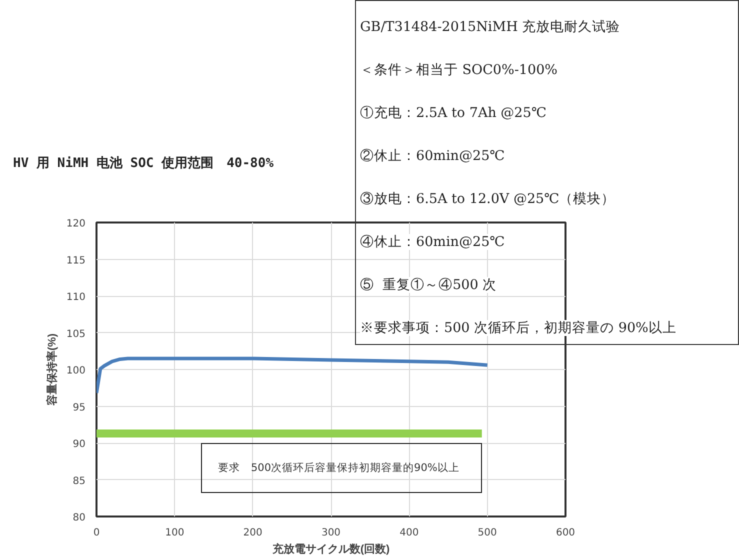 The width and height of the screenshot is (739, 558). I want to click on text: ＜条件＞相当于 SOC0%-100%, so click(459, 70).